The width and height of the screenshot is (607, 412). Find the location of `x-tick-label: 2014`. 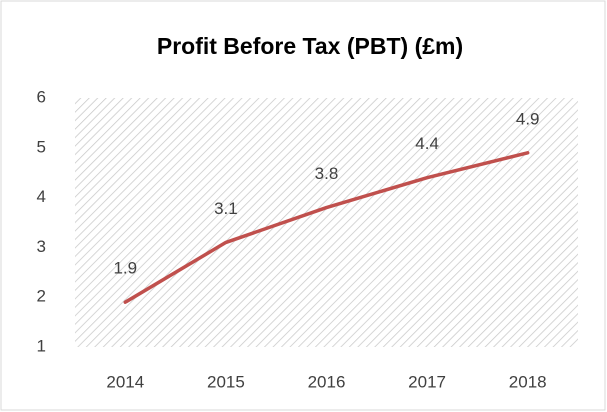

x-tick-label: 2014 is located at coordinates (125, 381).